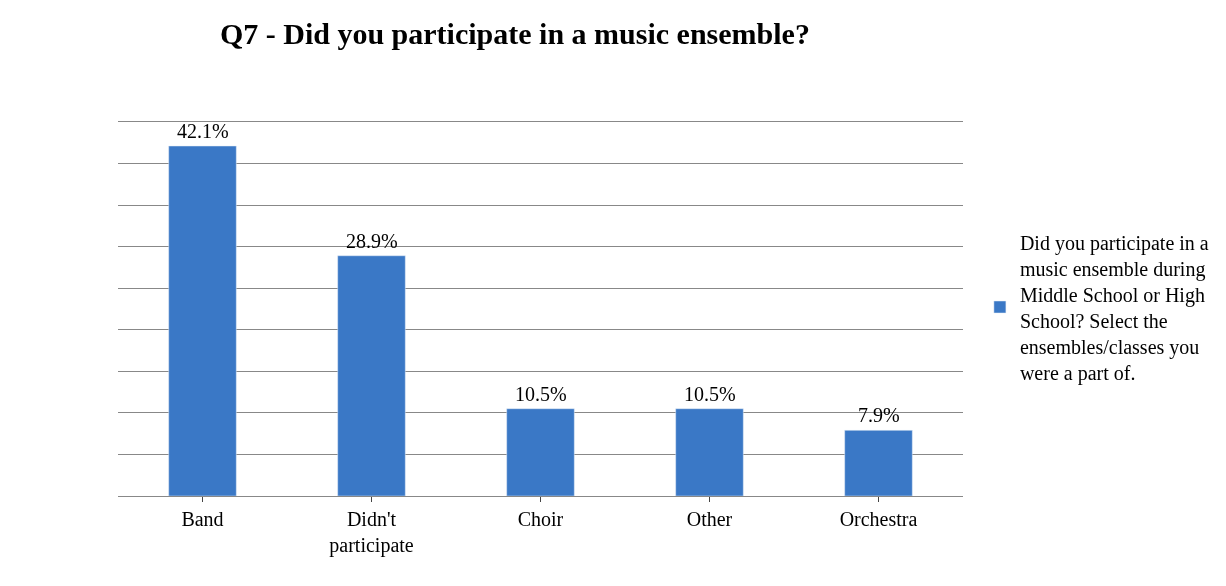  Describe the element at coordinates (1114, 308) in the screenshot. I see `legend-label: Did you participate in a music ensemble during Middle School or High School? Select the ensembles/classes you were a part of.` at that location.